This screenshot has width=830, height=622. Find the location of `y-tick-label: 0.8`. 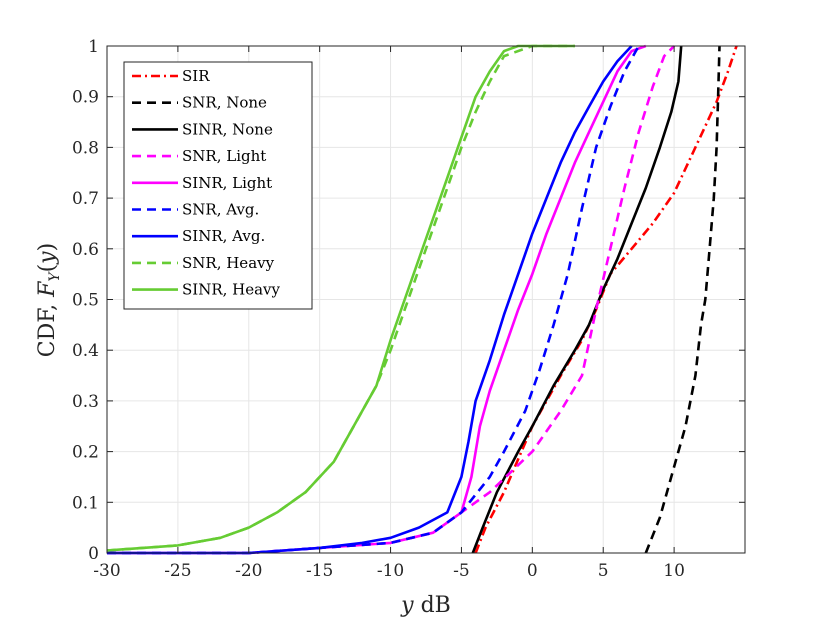

y-tick-label: 0.8 is located at coordinates (85, 148).